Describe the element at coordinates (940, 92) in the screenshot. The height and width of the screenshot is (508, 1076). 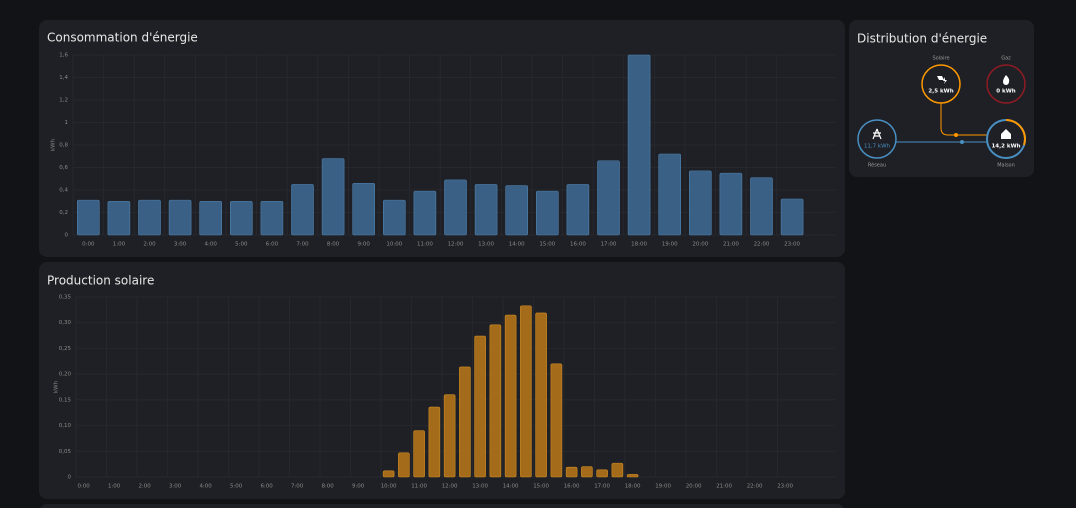
I see `node-value: 2,5 kWh` at that location.